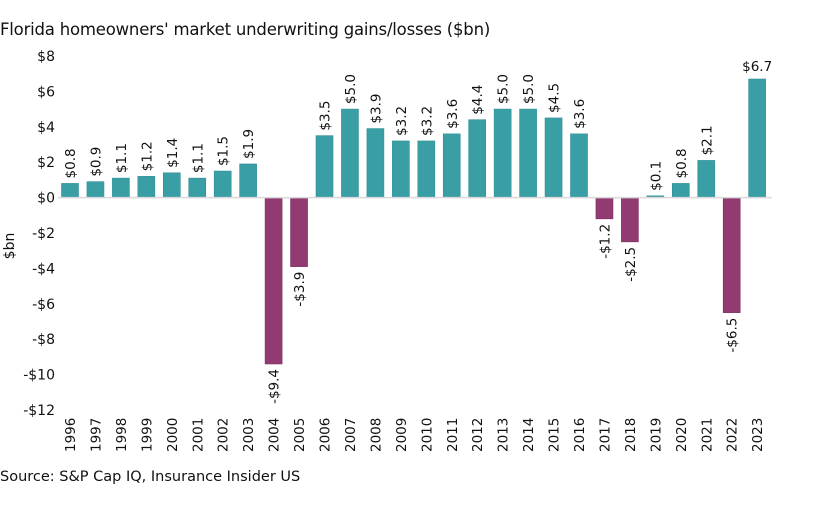 Image resolution: width=840 pixels, height=515 pixels. I want to click on data-label-1997: $0.9, so click(96, 162).